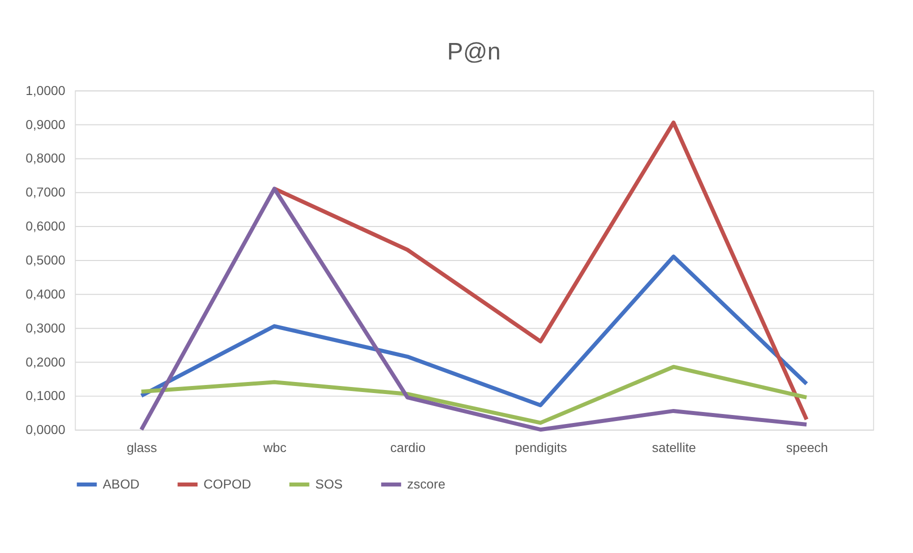 The image size is (913, 553). Describe the element at coordinates (329, 484) in the screenshot. I see `legend-label: SOS` at that location.